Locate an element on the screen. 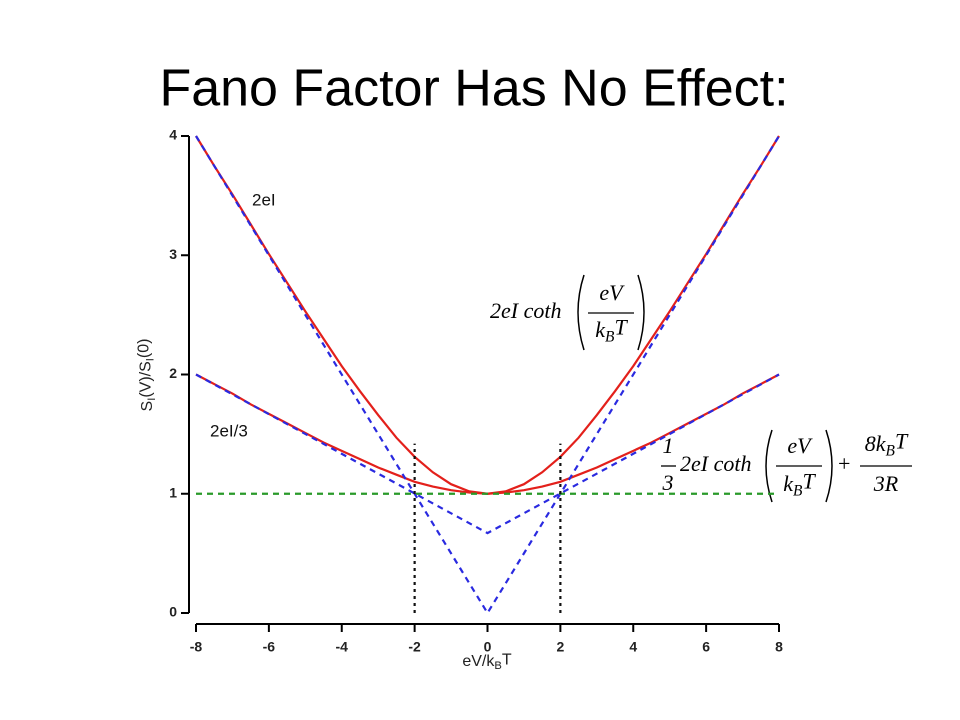  formula-text: 3 is located at coordinates (668, 482).